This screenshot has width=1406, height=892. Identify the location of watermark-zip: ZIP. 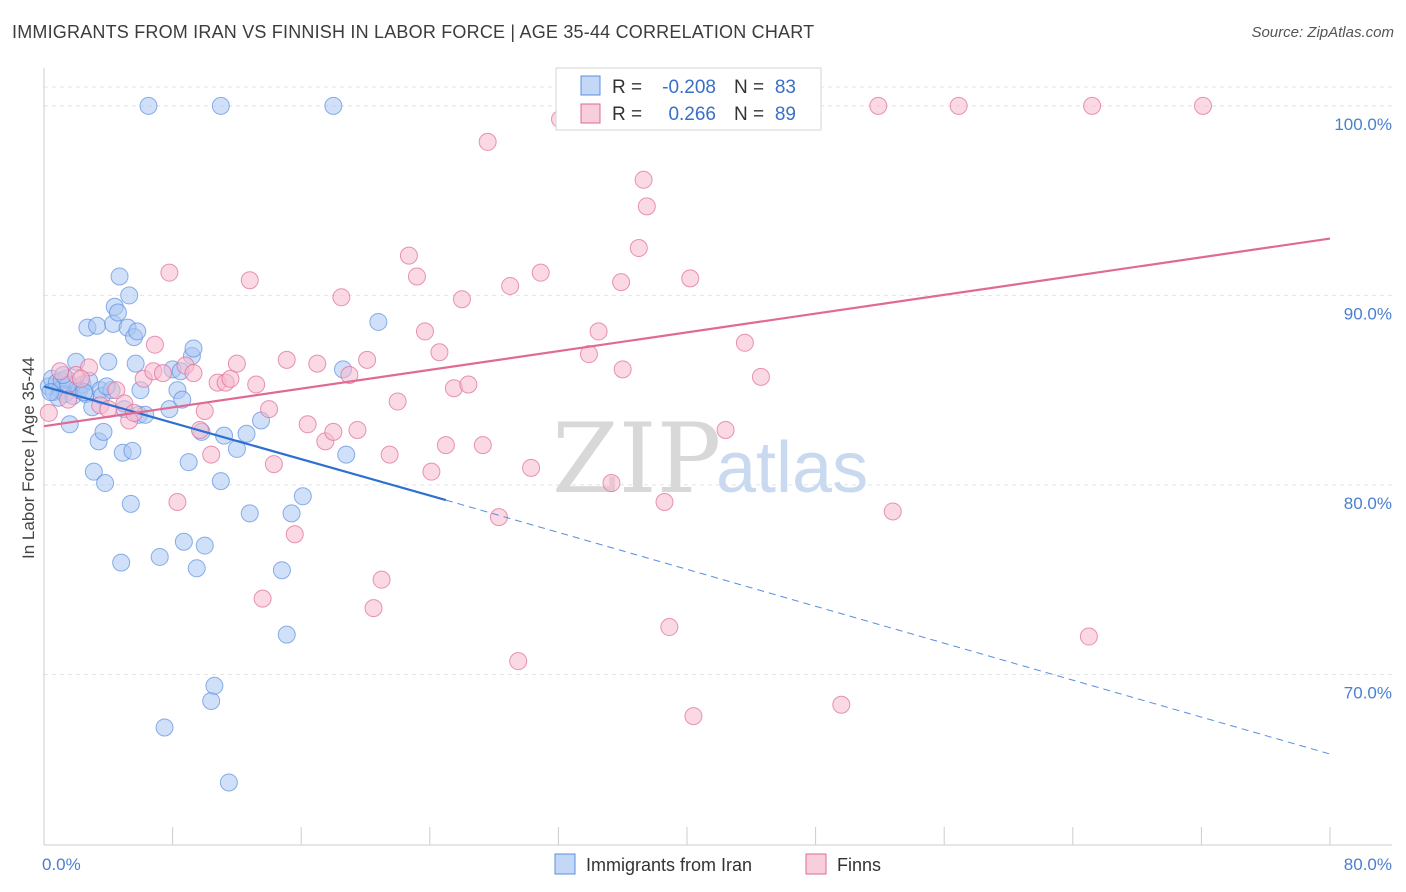
(636, 459).